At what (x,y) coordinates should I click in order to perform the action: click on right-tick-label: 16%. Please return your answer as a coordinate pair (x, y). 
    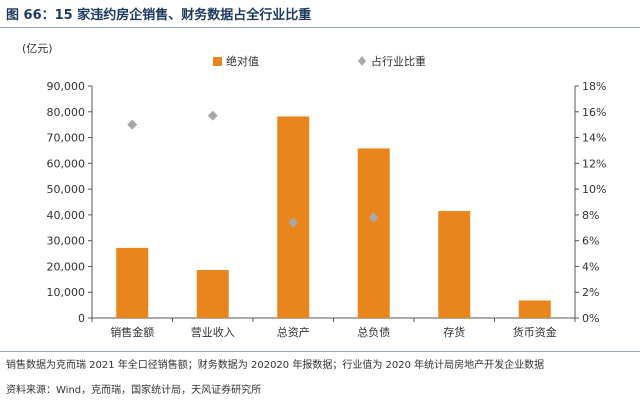
    Looking at the image, I should click on (594, 112).